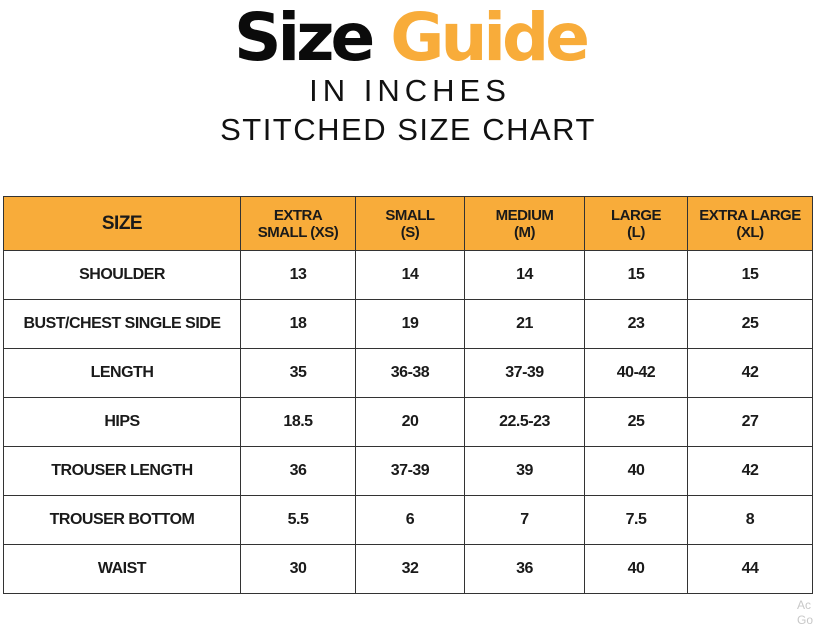 This screenshot has width=820, height=631. I want to click on table-row: SHOULDER 13 14 14 15 15, so click(408, 275).